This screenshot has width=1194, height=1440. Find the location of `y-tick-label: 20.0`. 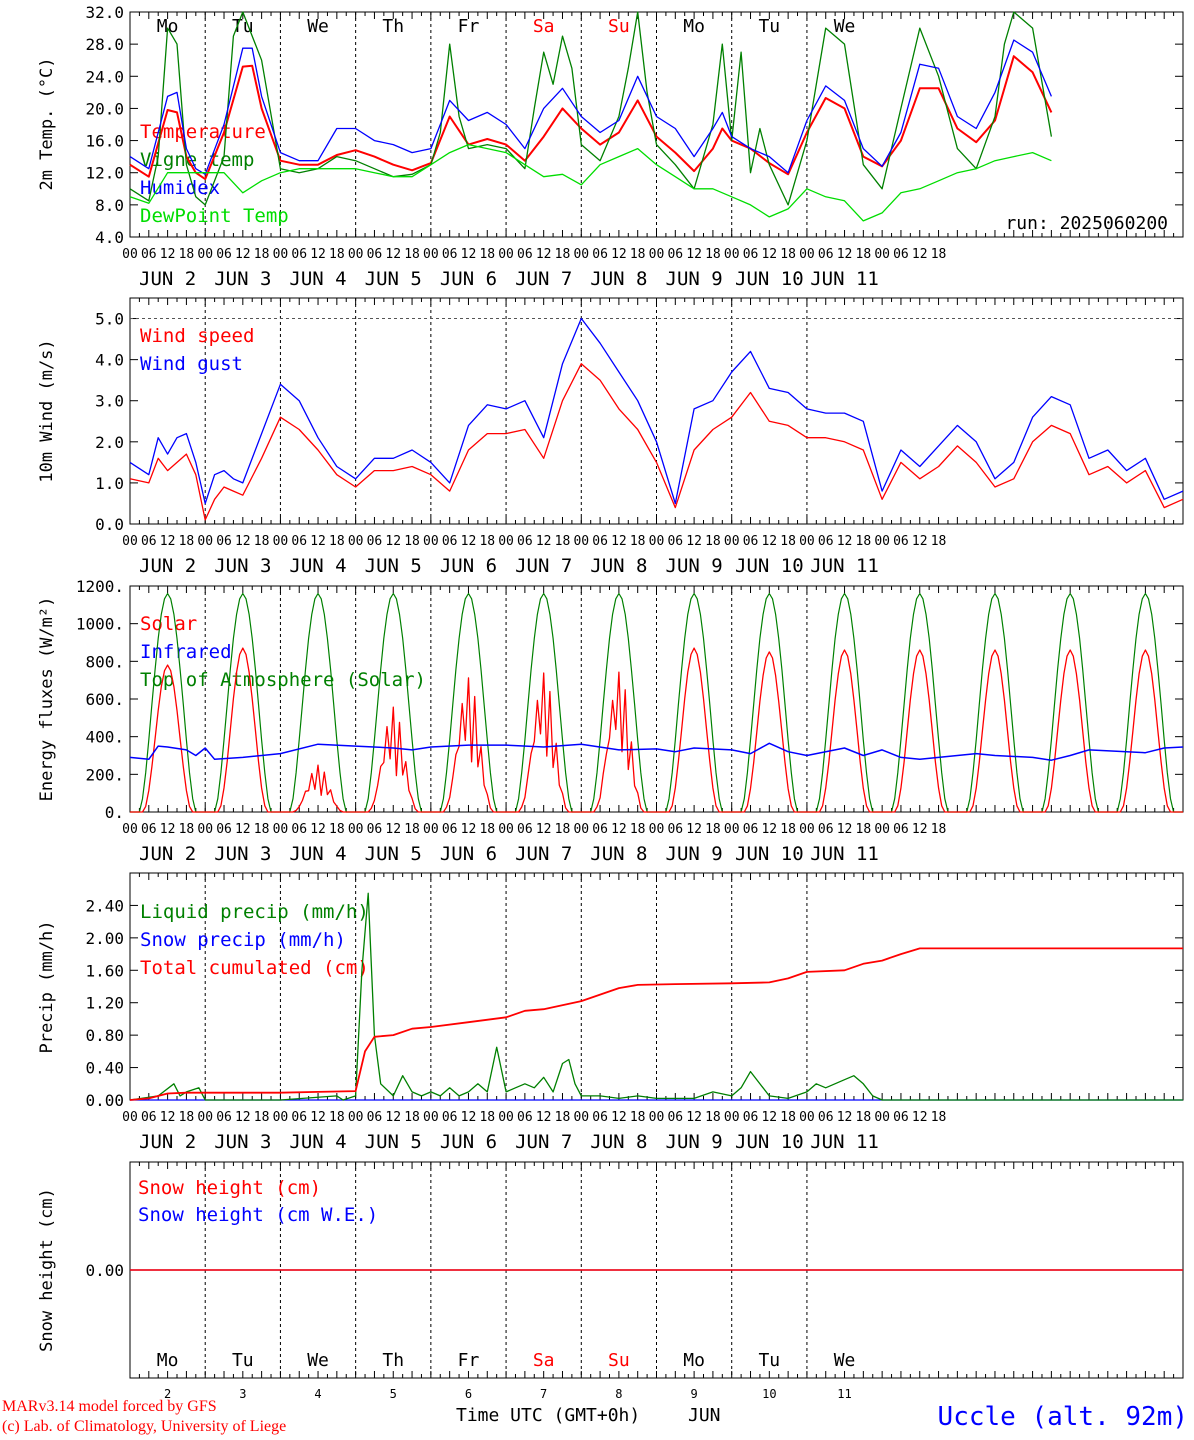

y-tick-label: 20.0 is located at coordinates (104, 108).